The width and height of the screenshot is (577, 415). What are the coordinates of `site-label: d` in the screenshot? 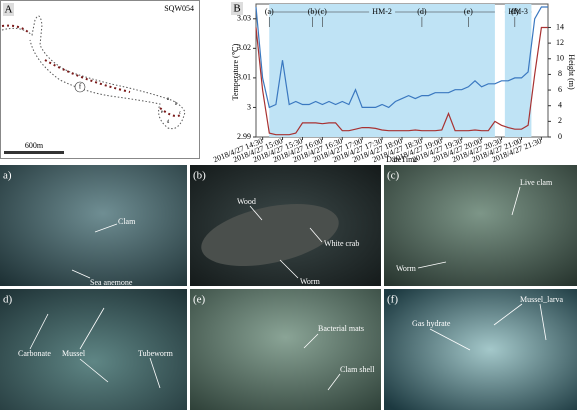 It's located at (168, 122).